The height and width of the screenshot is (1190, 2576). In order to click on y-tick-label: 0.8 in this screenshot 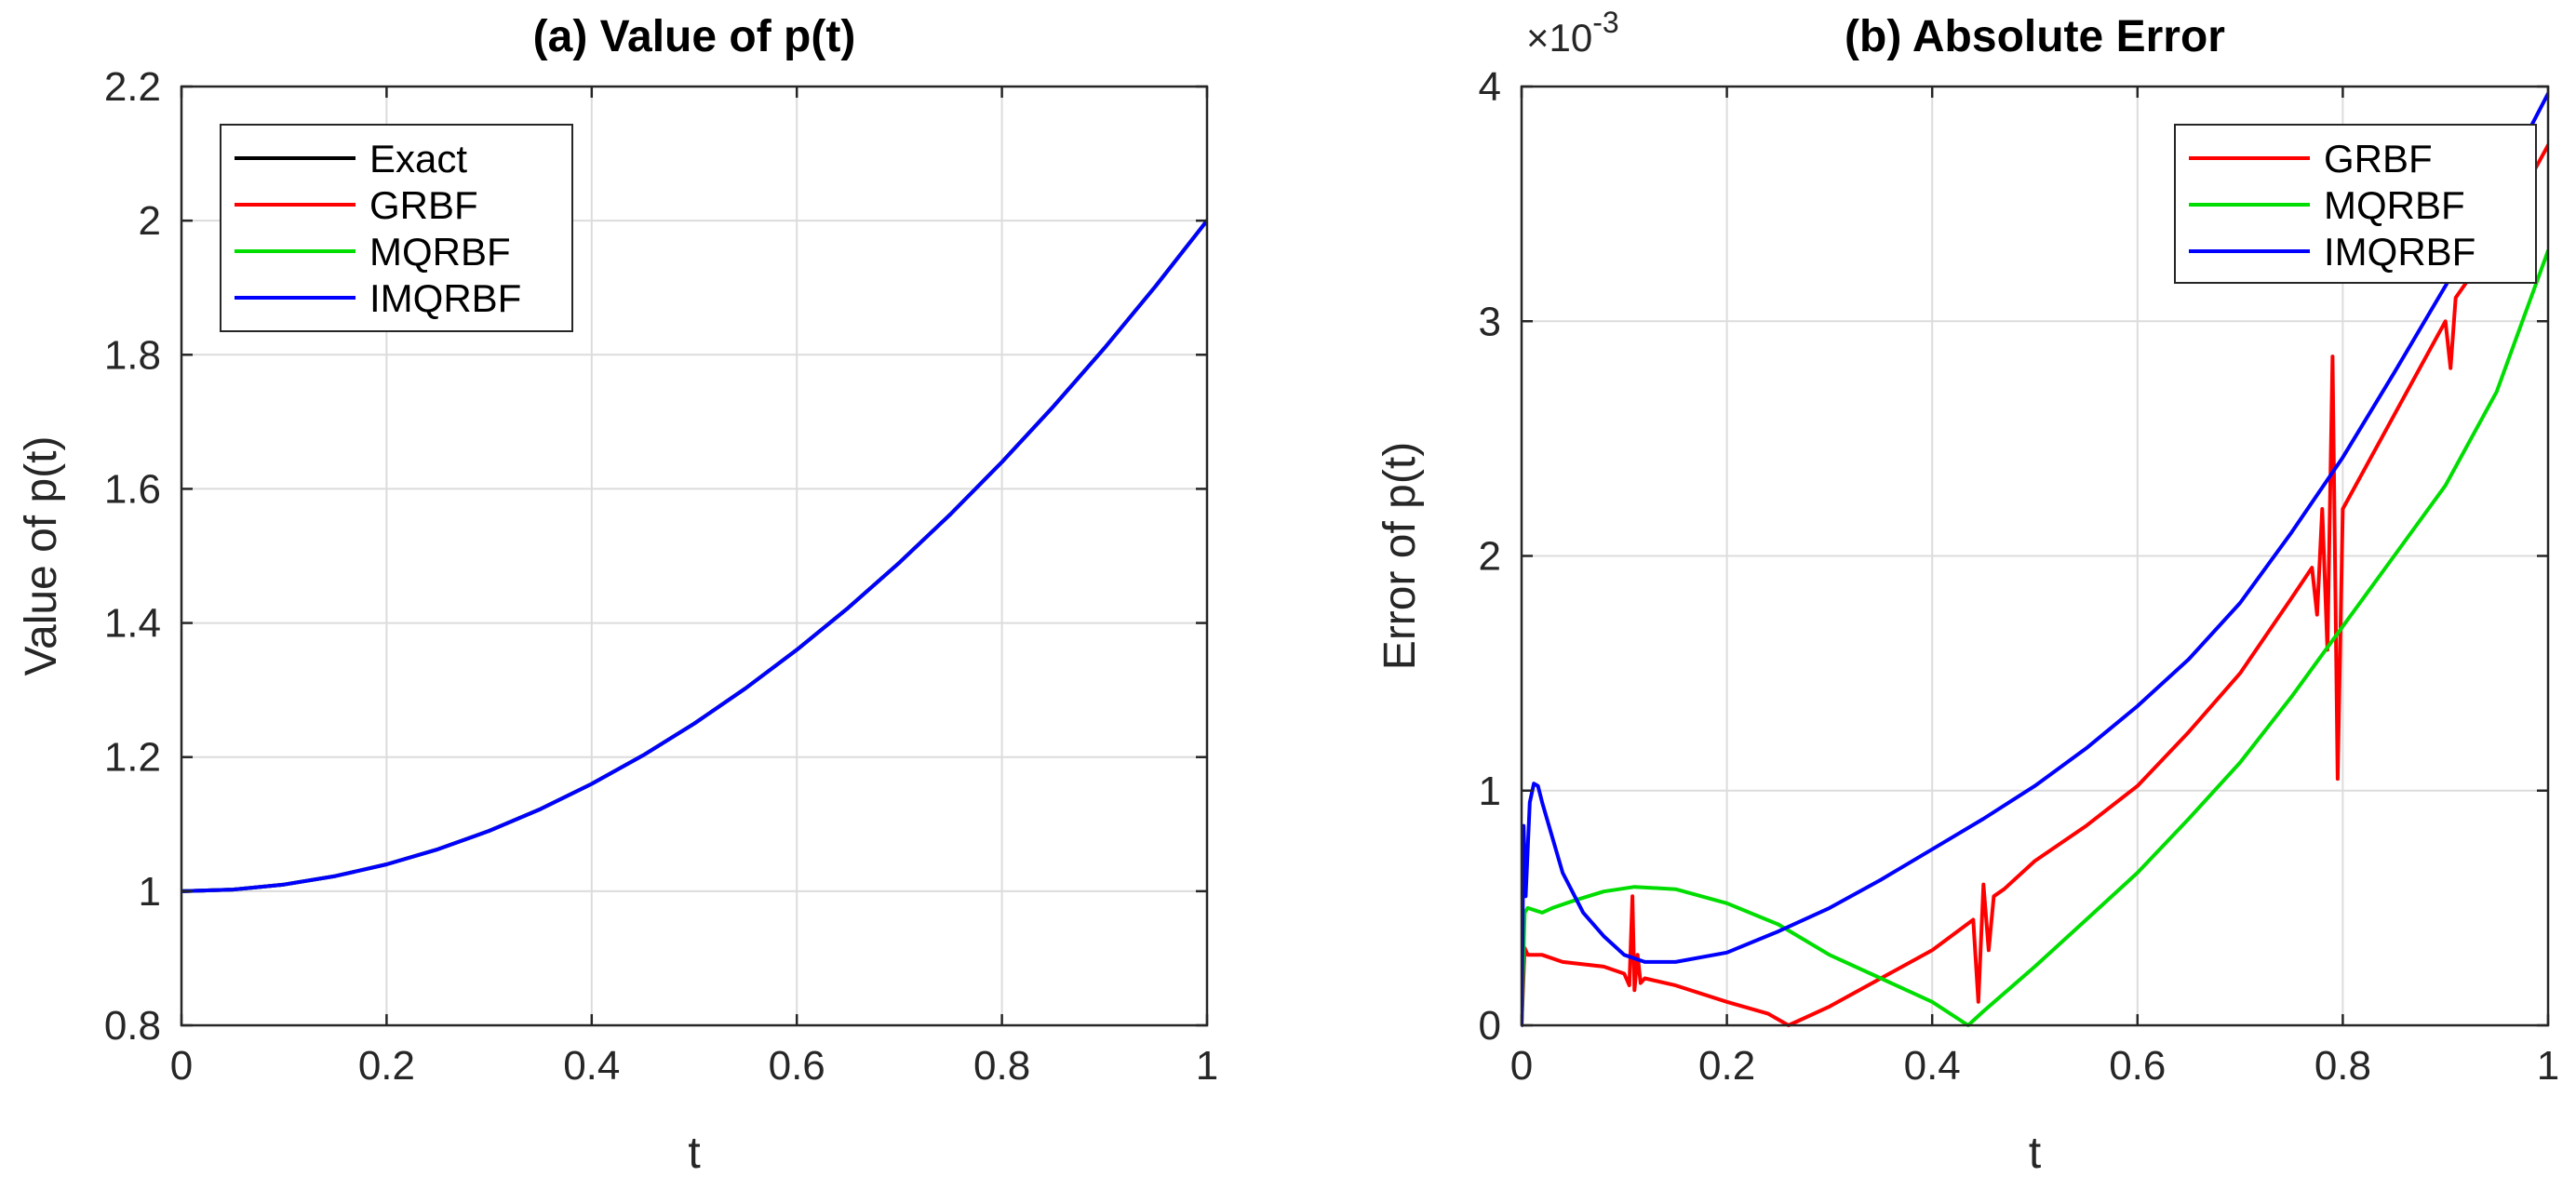, I will do `click(132, 1026)`.